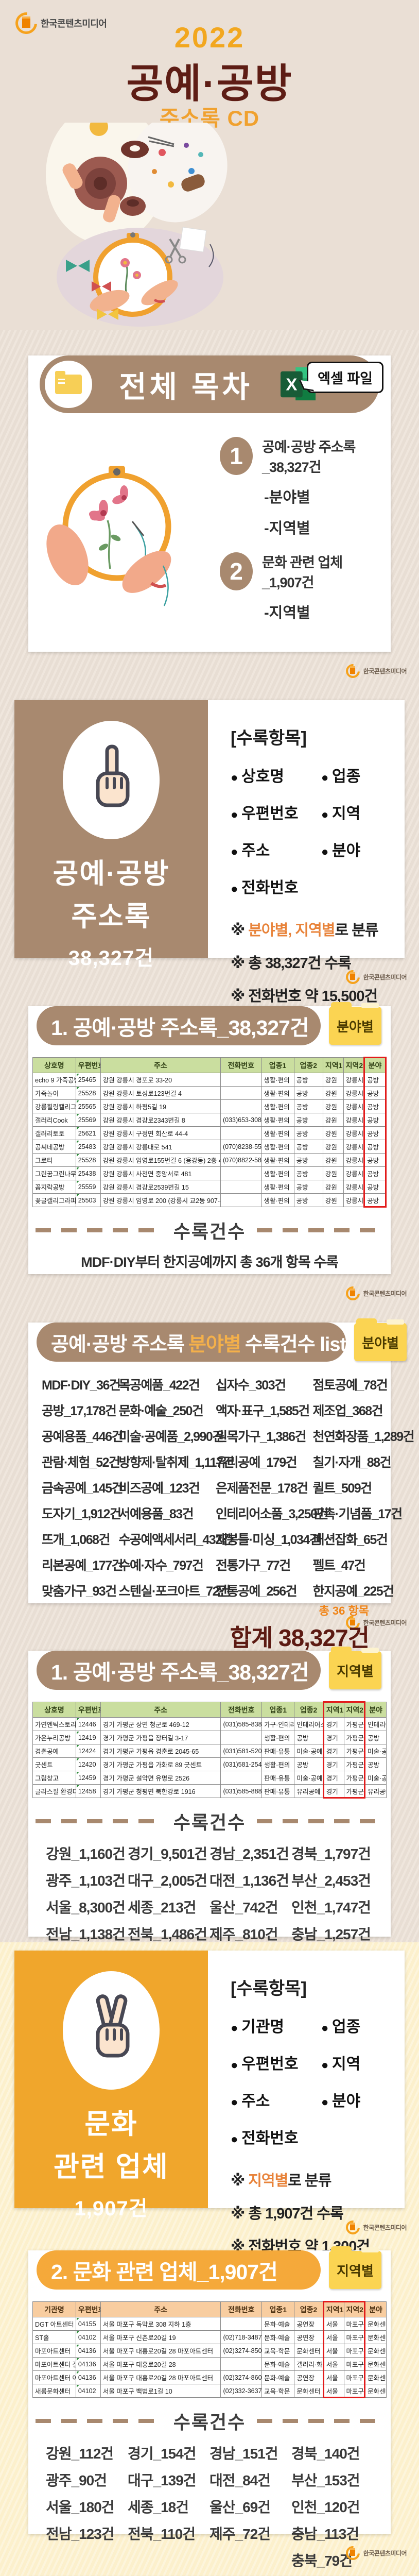  Describe the element at coordinates (331, 1908) in the screenshot. I see `list-item: 인천_1,747건` at that location.